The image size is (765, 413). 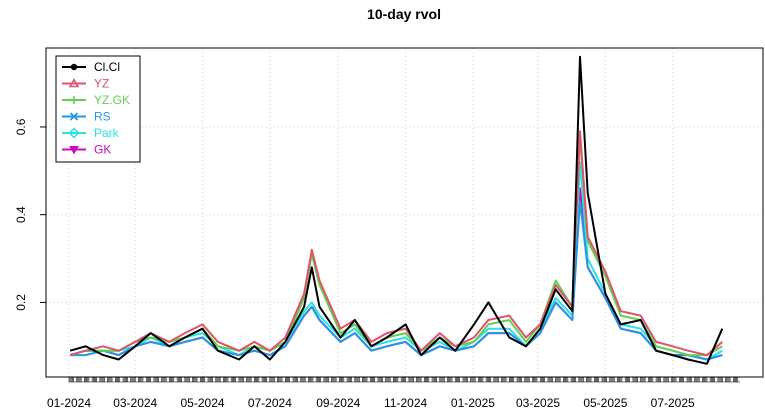 What do you see at coordinates (21, 302) in the screenshot?
I see `y-tick-label: 0.2` at bounding box center [21, 302].